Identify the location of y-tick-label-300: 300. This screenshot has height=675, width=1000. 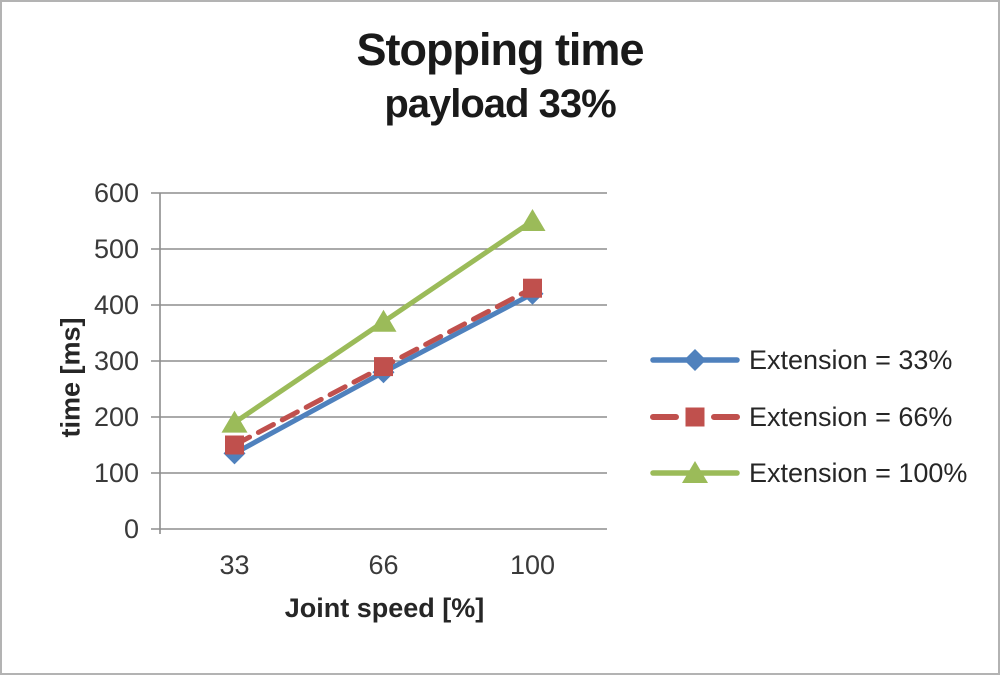
(116, 361).